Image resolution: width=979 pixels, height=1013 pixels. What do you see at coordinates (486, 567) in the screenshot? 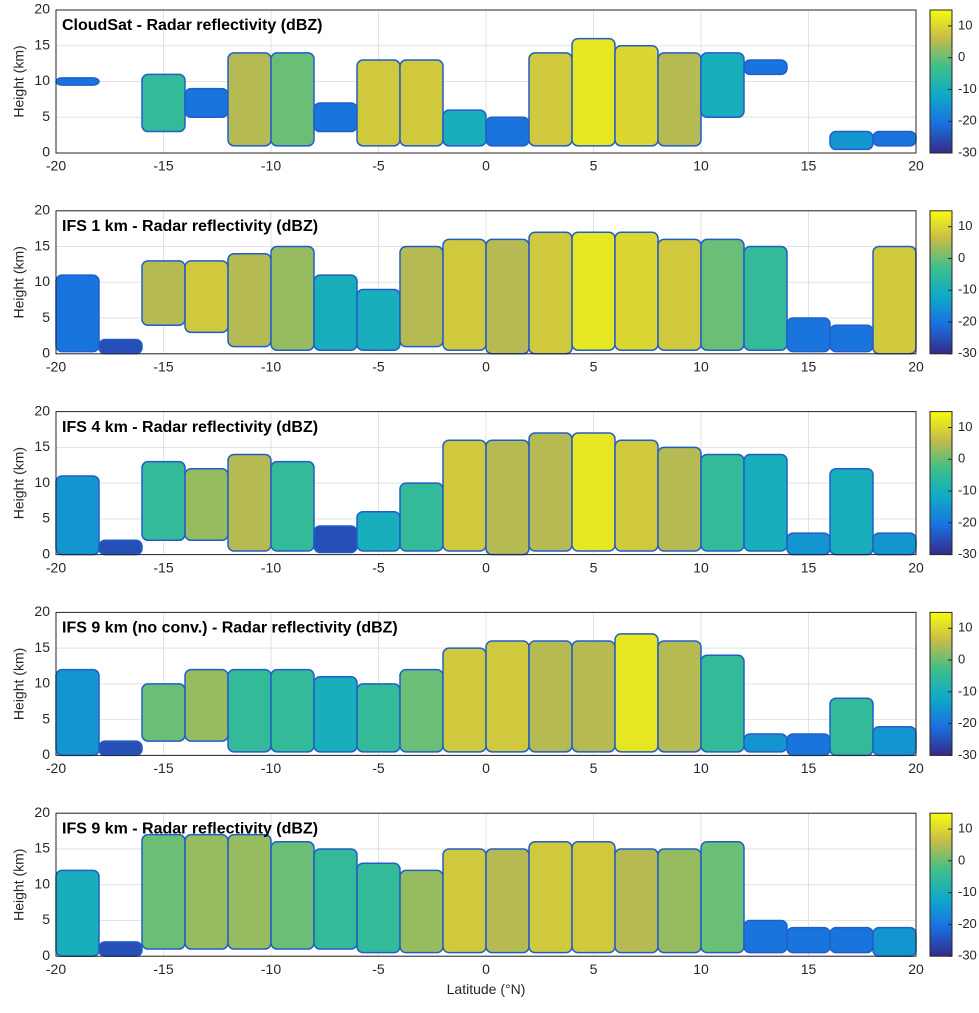
I see `x-tick-label: 0` at bounding box center [486, 567].